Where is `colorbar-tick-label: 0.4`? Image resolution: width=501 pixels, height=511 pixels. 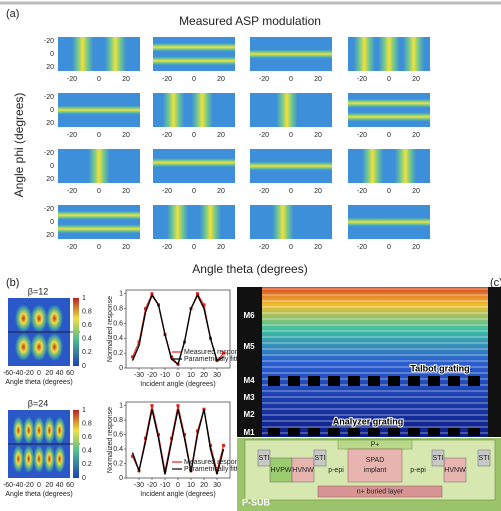 colorbar-tick-label: 0.4 is located at coordinates (87, 339).